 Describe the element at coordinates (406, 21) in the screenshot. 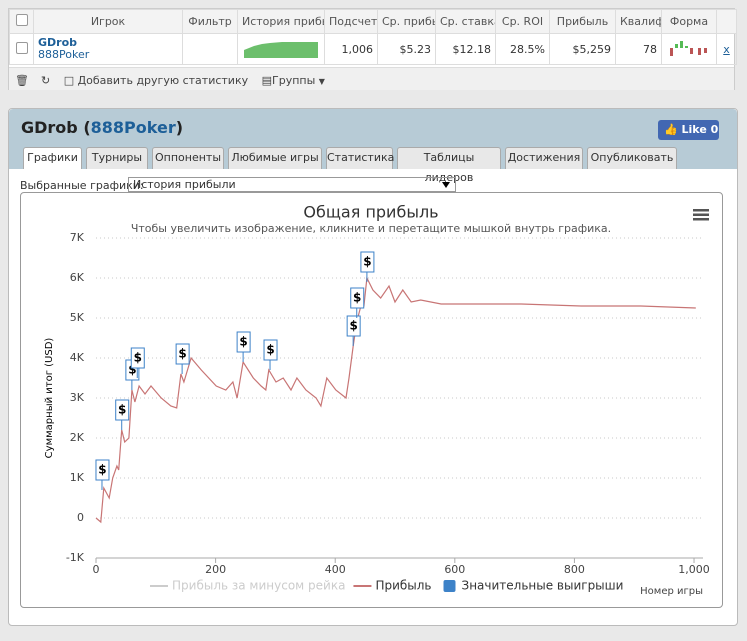

I see `header: Ср. прибы` at that location.